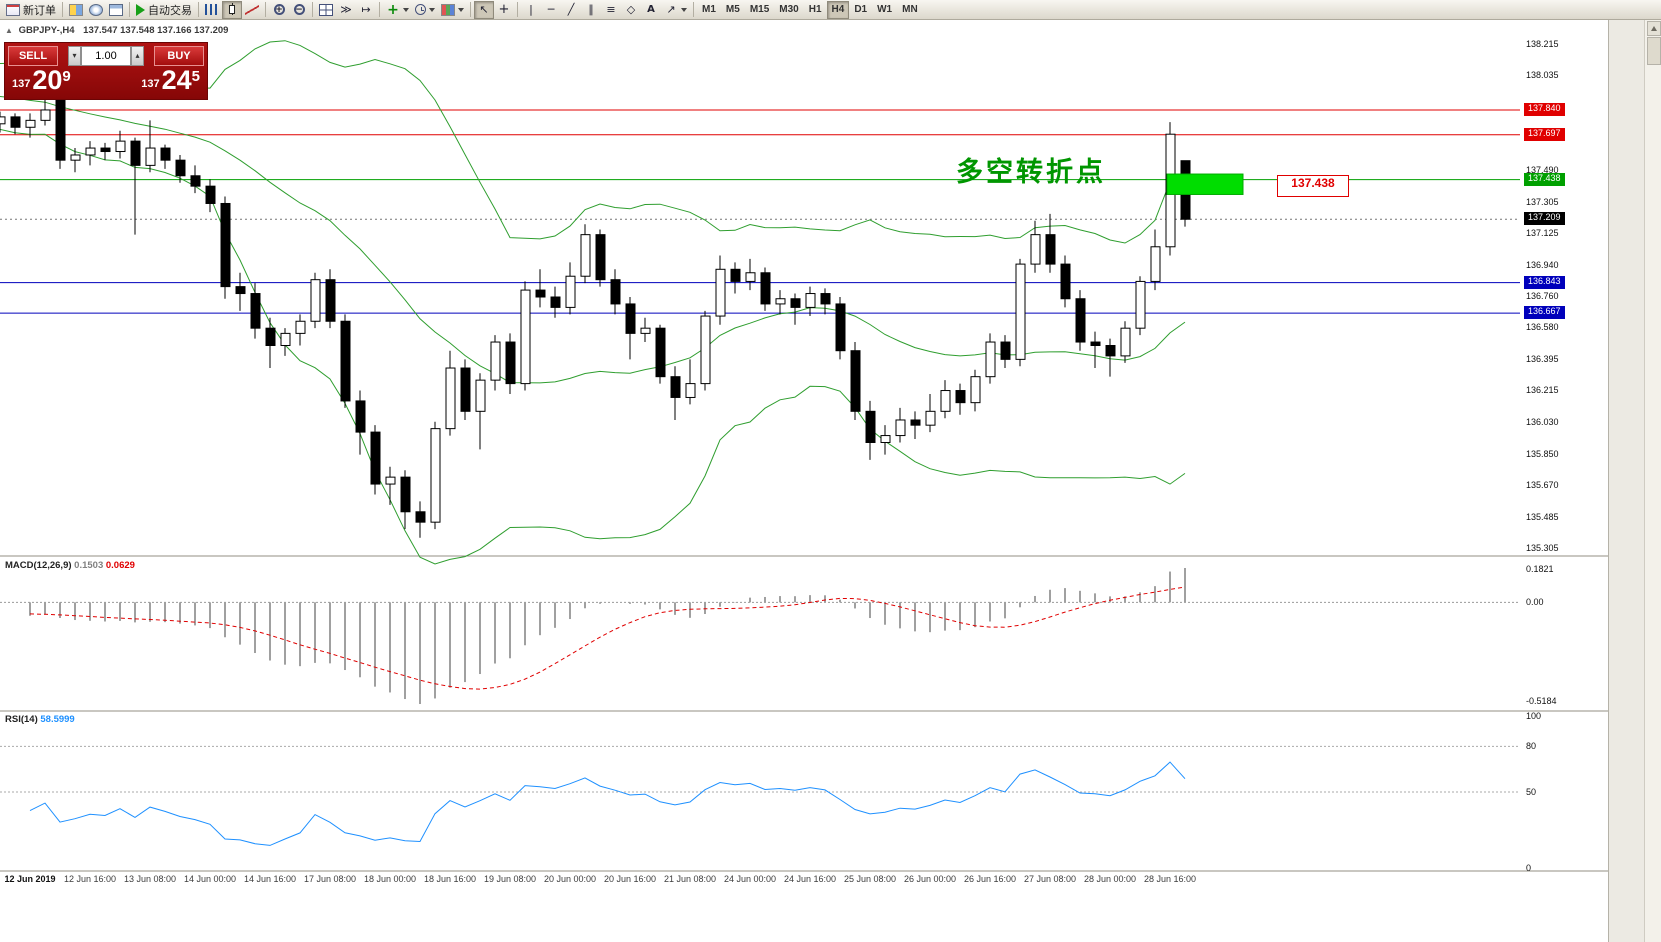 This screenshot has height=942, width=1661. What do you see at coordinates (1542, 548) in the screenshot?
I see `price-axis-tick: 135.305` at bounding box center [1542, 548].